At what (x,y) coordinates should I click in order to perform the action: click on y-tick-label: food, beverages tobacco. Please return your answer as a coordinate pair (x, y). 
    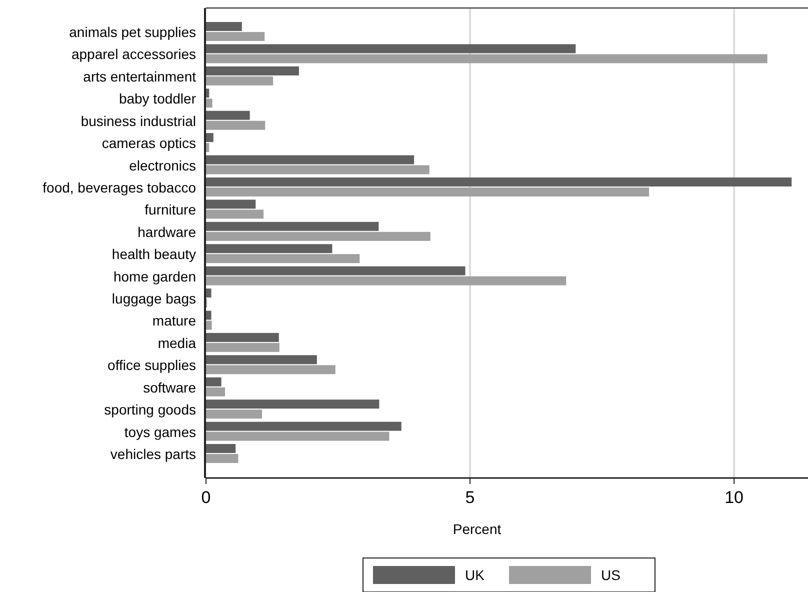
    Looking at the image, I should click on (119, 187).